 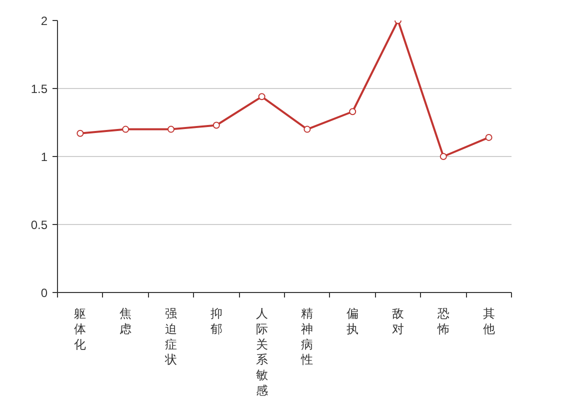 What do you see at coordinates (216, 321) in the screenshot?
I see `x-tick-label: 抑郁` at bounding box center [216, 321].